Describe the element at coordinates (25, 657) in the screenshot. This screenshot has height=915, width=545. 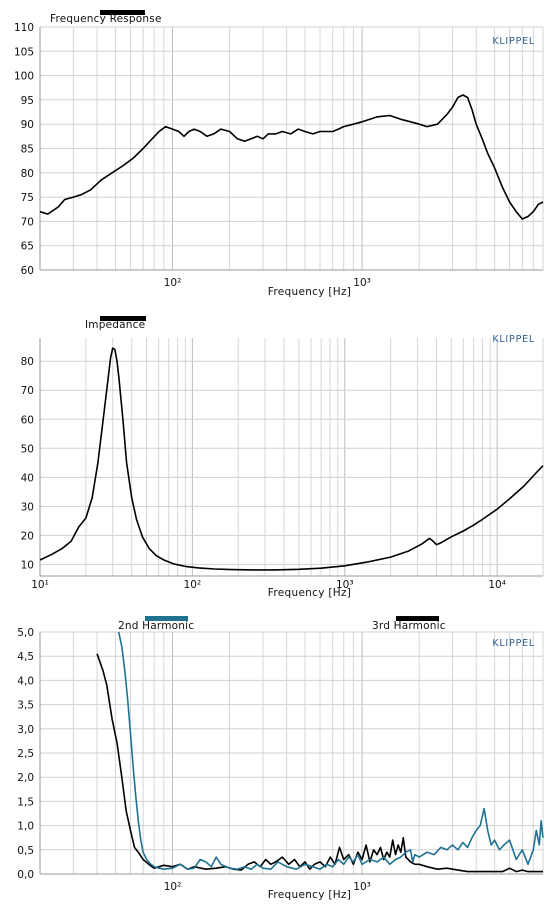
I see `y-tick-label: 4,5` at that location.